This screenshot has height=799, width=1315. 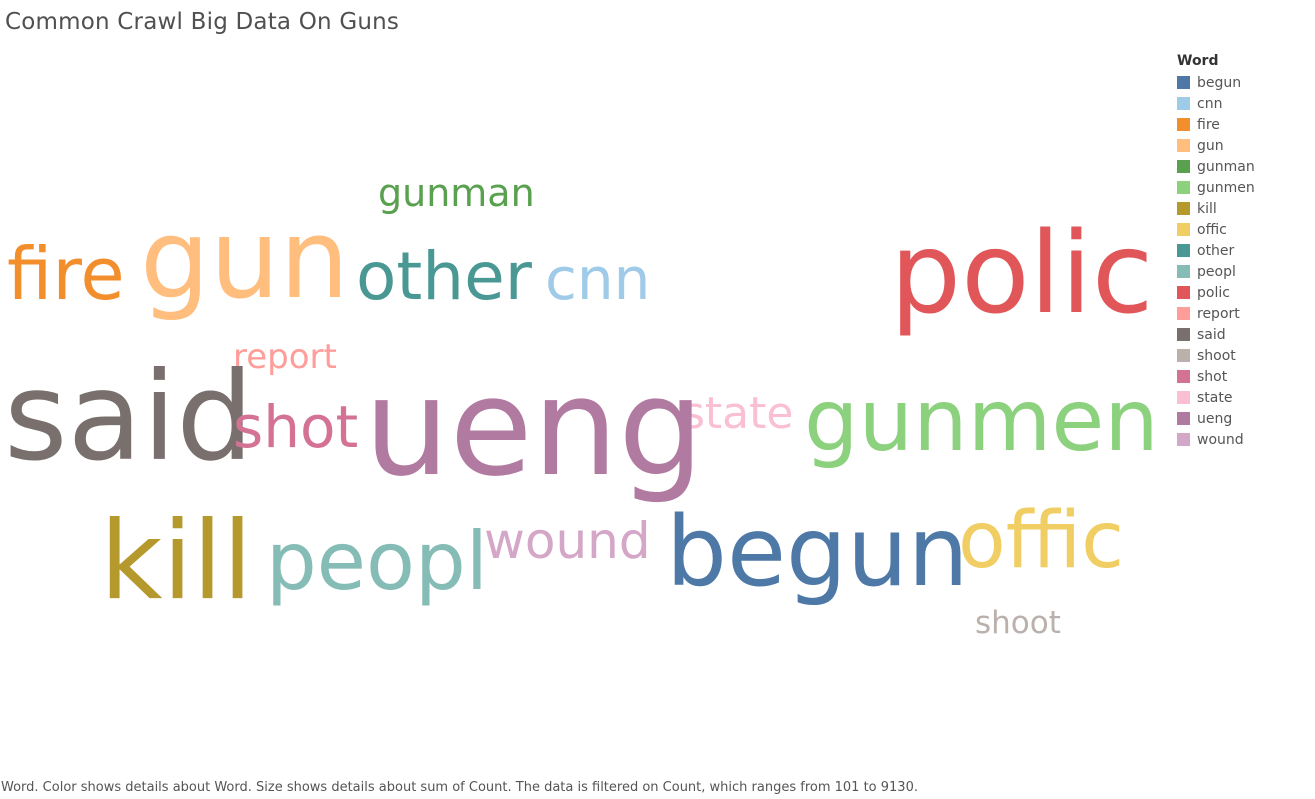 What do you see at coordinates (1242, 145) in the screenshot?
I see `legend-item-gun: gun` at bounding box center [1242, 145].